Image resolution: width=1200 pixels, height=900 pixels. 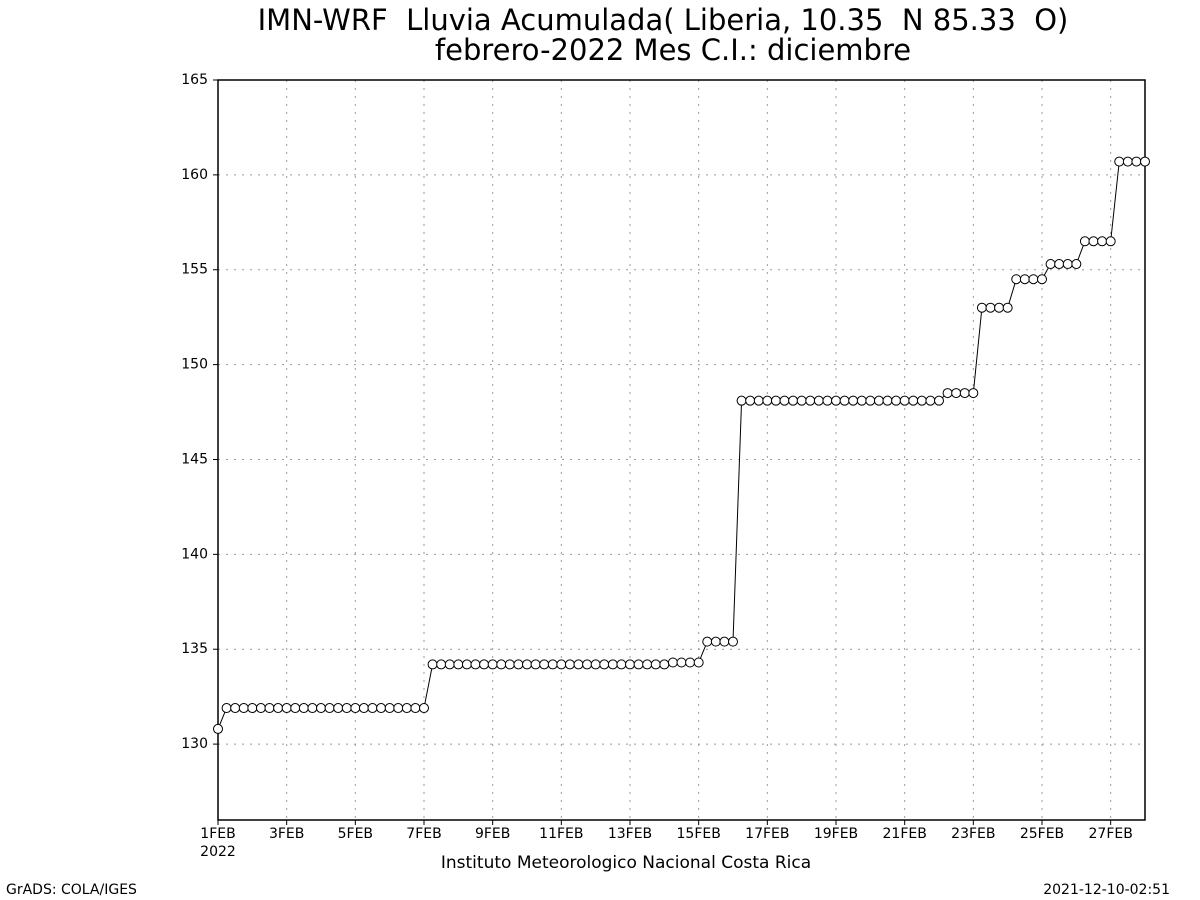 What do you see at coordinates (699, 834) in the screenshot?
I see `x-tick-label: 15FEB` at bounding box center [699, 834].